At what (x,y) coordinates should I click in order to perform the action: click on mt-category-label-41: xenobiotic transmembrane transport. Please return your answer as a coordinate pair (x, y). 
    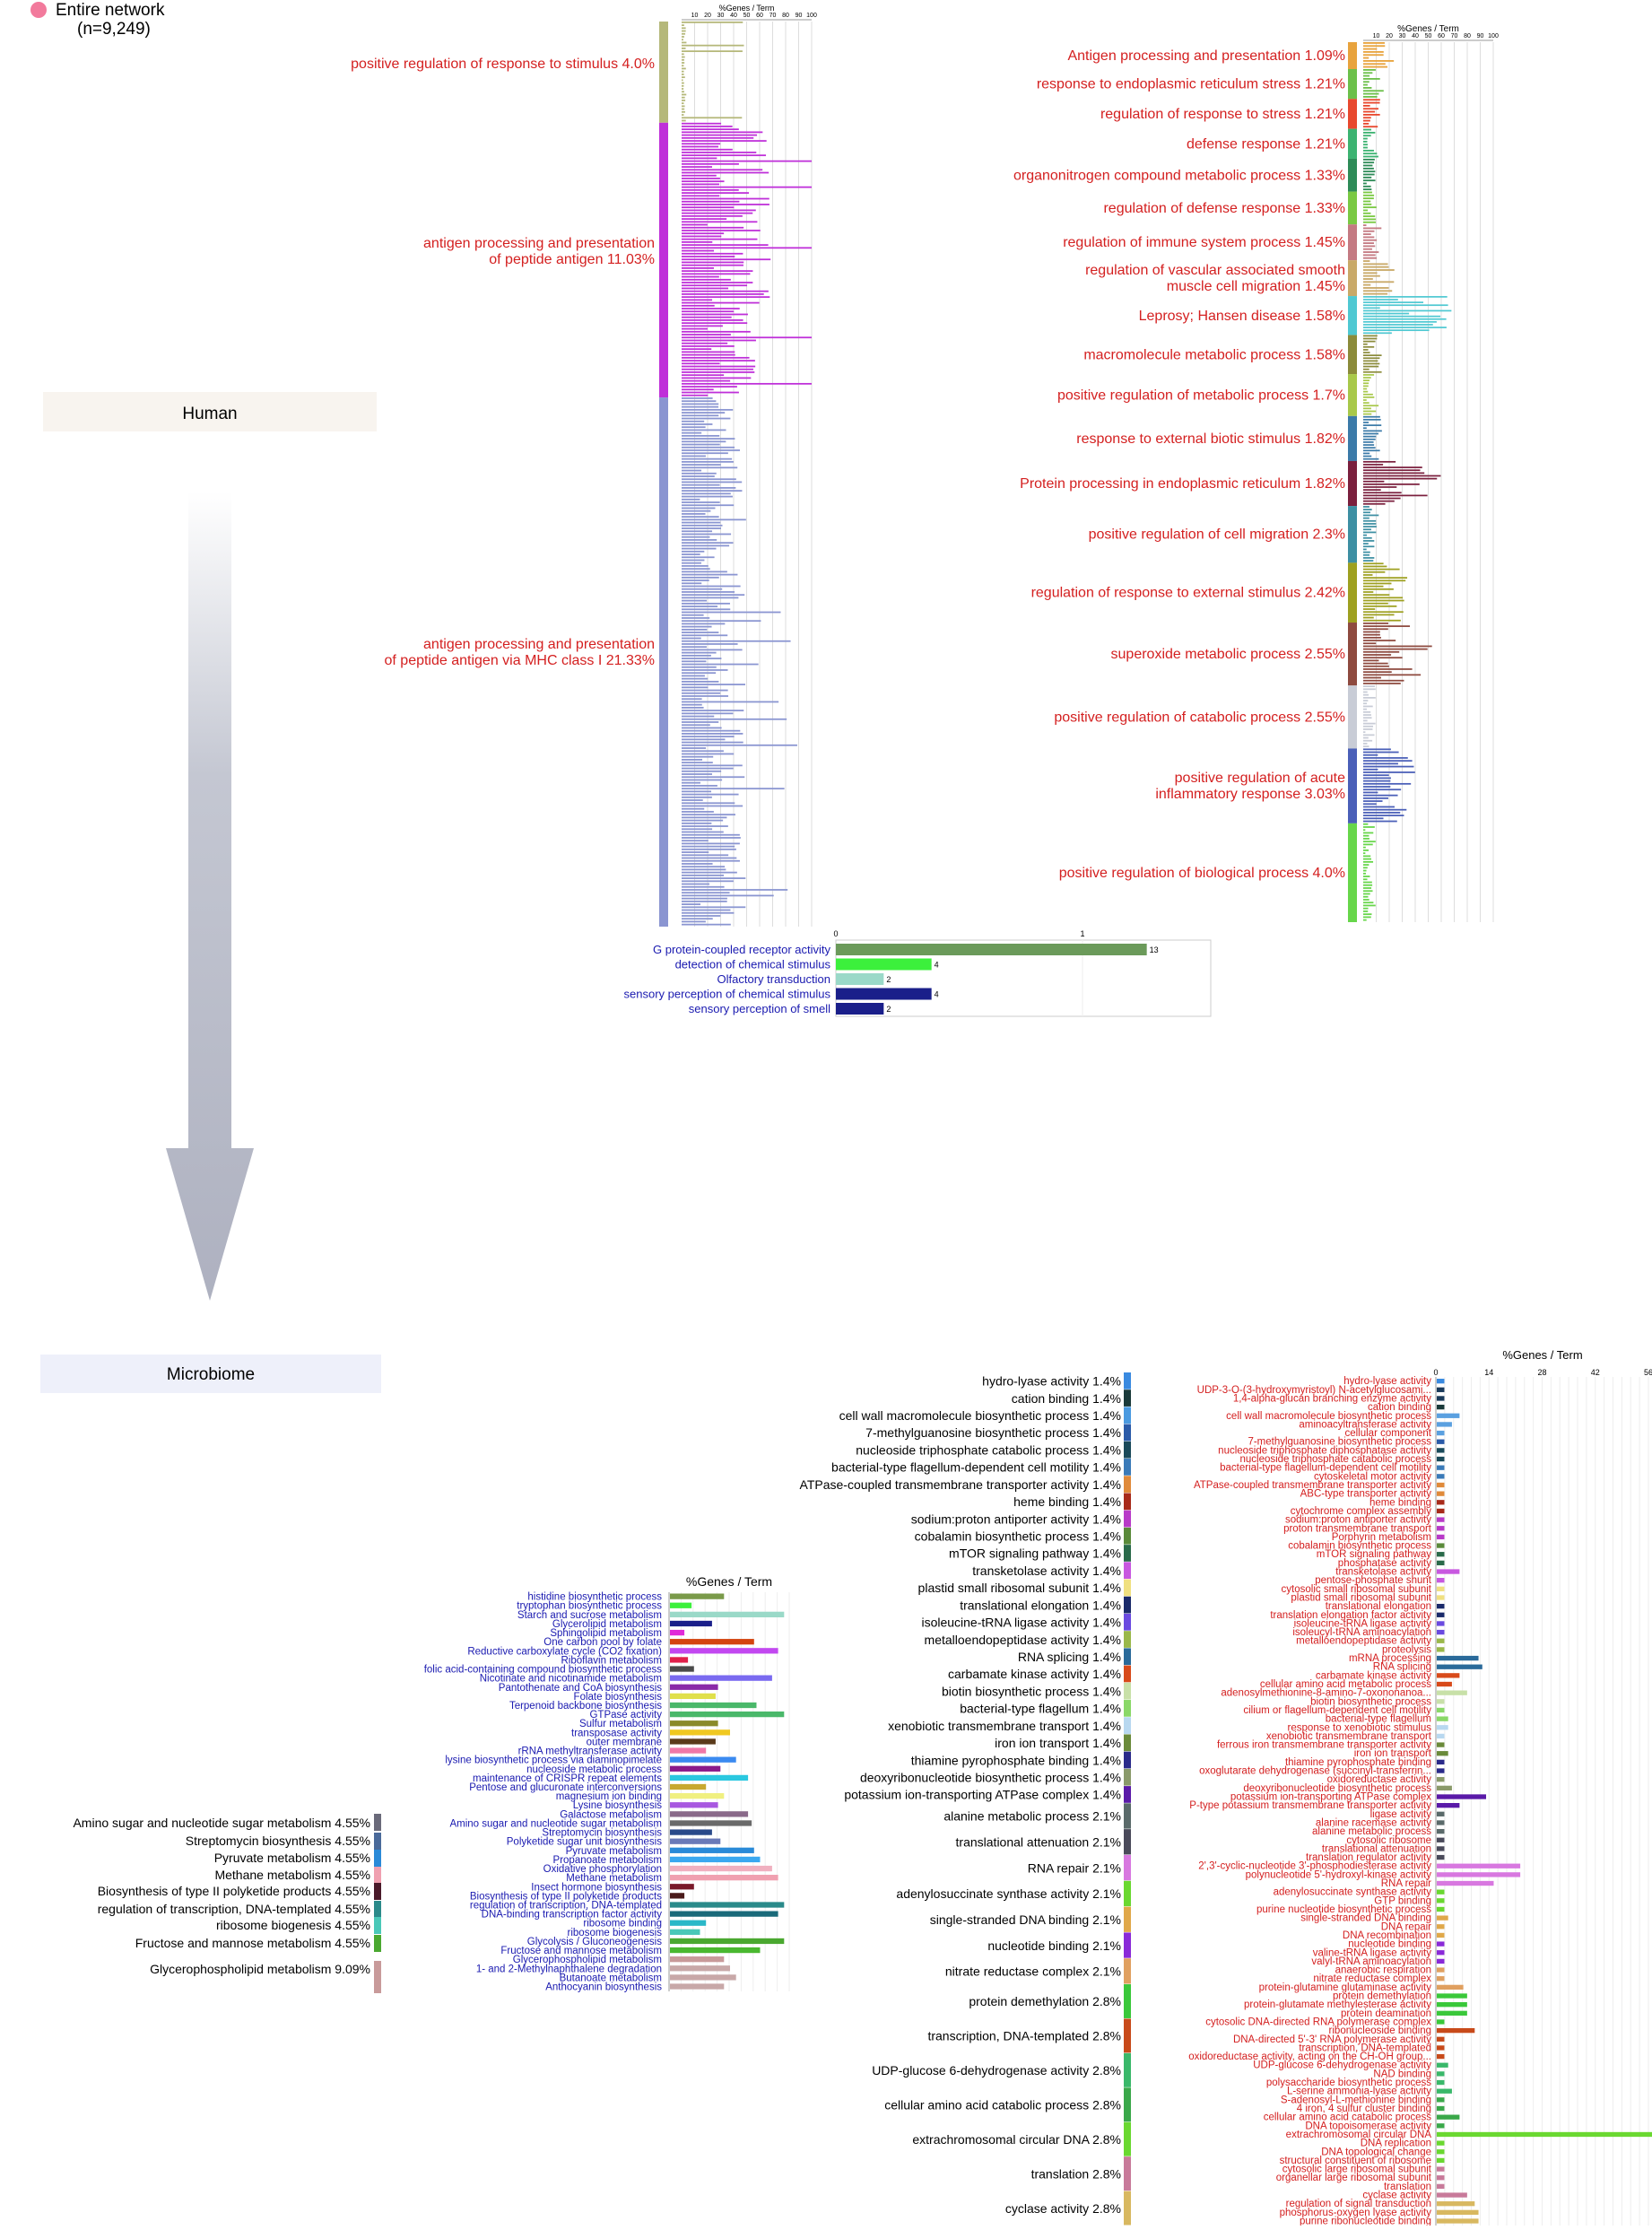
    Looking at the image, I should click on (1349, 1736).